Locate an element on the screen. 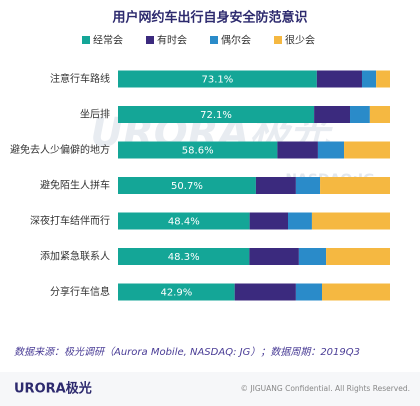  y-tick-label: 添加紧急联系人 is located at coordinates (75, 256).